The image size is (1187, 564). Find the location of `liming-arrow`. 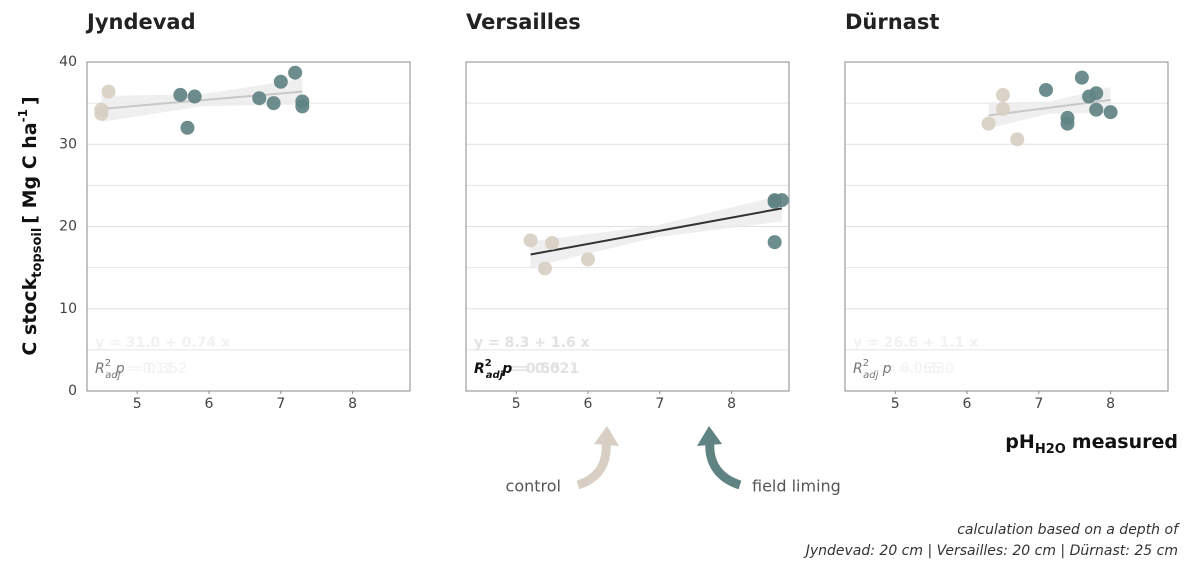

liming-arrow is located at coordinates (723, 464).